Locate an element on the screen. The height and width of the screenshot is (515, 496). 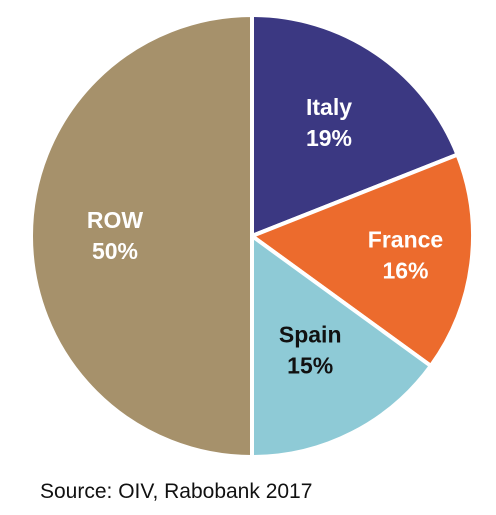
slice-label-row: ROW is located at coordinates (115, 220).